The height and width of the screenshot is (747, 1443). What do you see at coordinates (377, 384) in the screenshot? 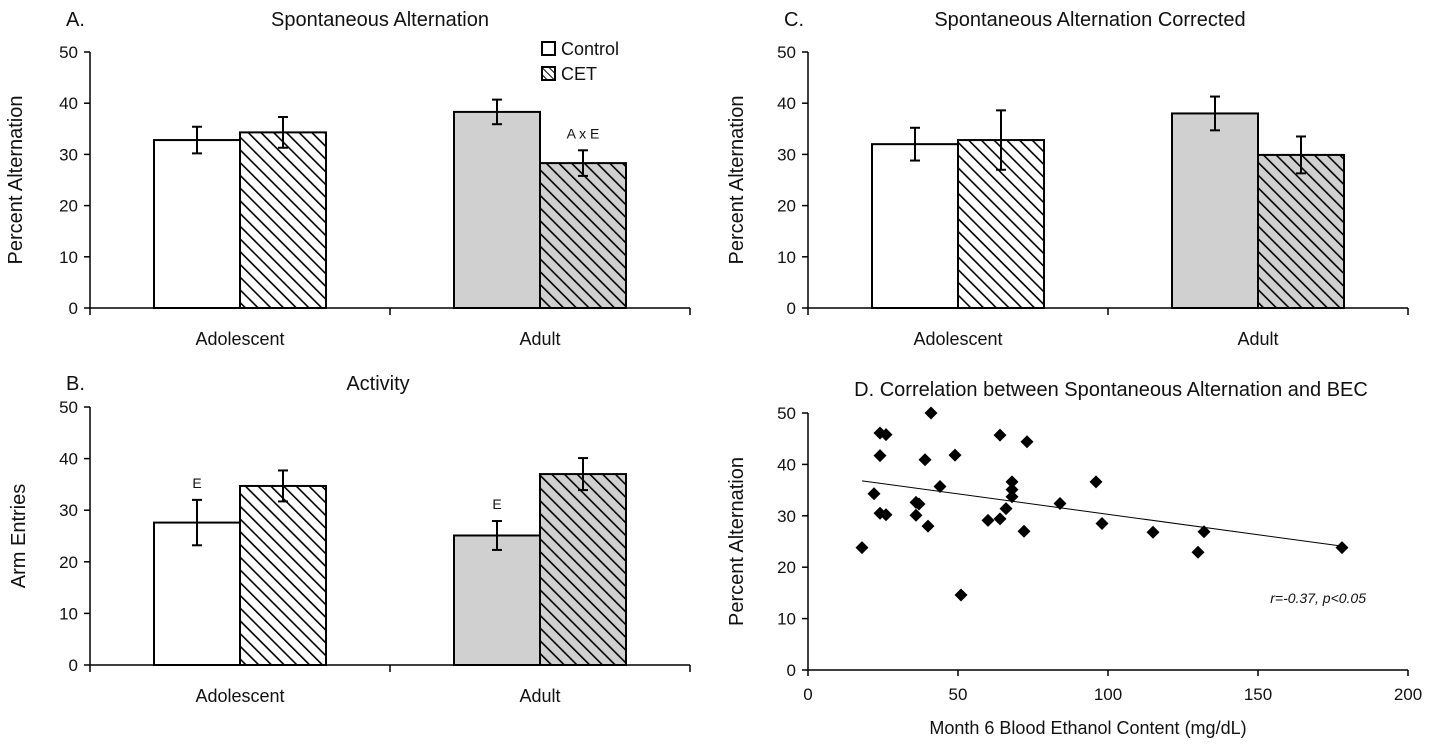
I see `panel-title: Activity` at bounding box center [377, 384].